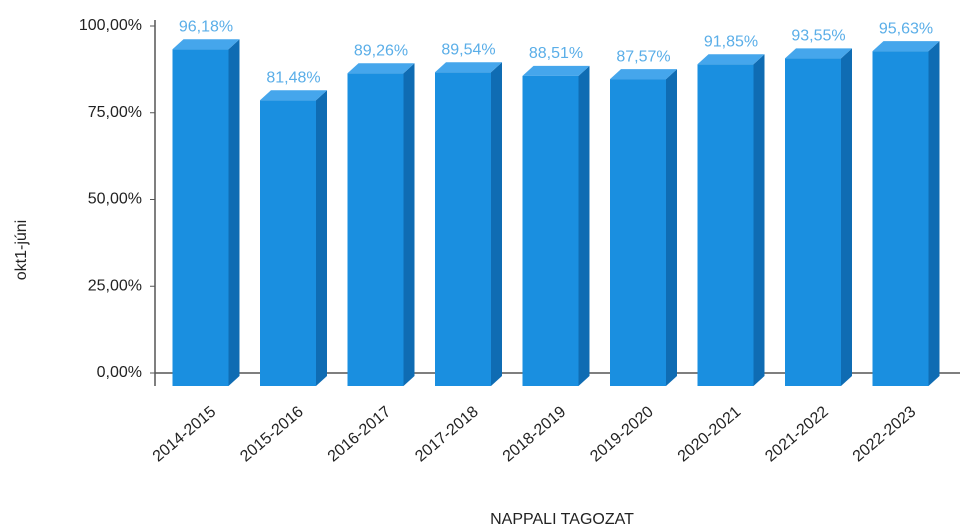 This screenshot has height=531, width=961. I want to click on value-label: 87,57%, so click(643, 56).